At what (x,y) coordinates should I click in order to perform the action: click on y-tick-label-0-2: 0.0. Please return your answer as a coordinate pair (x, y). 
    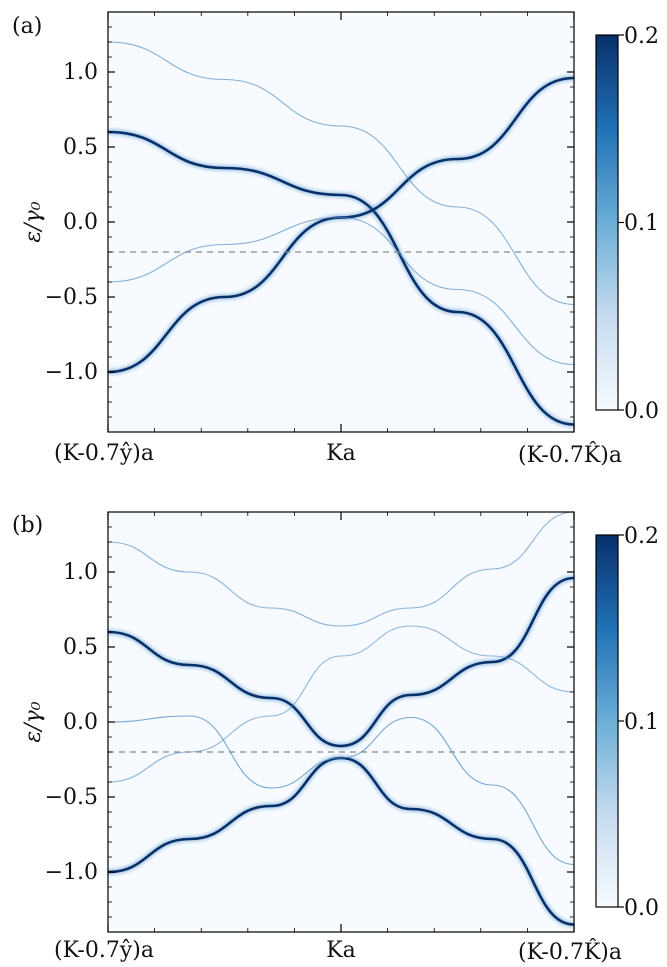
    Looking at the image, I should click on (80, 222).